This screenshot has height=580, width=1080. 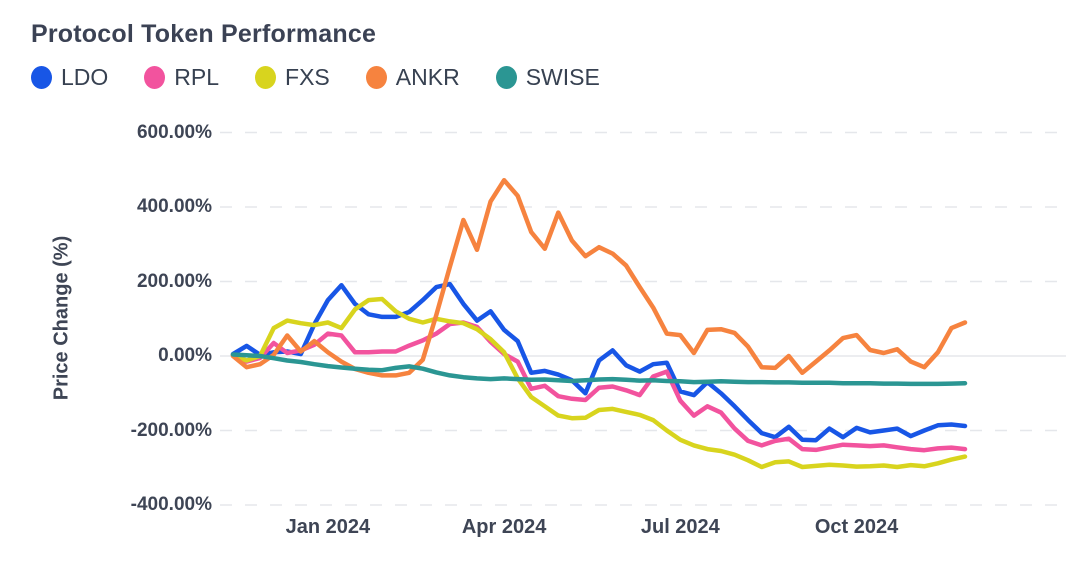 I want to click on legend-item-ankr: ANKR, so click(x=412, y=77).